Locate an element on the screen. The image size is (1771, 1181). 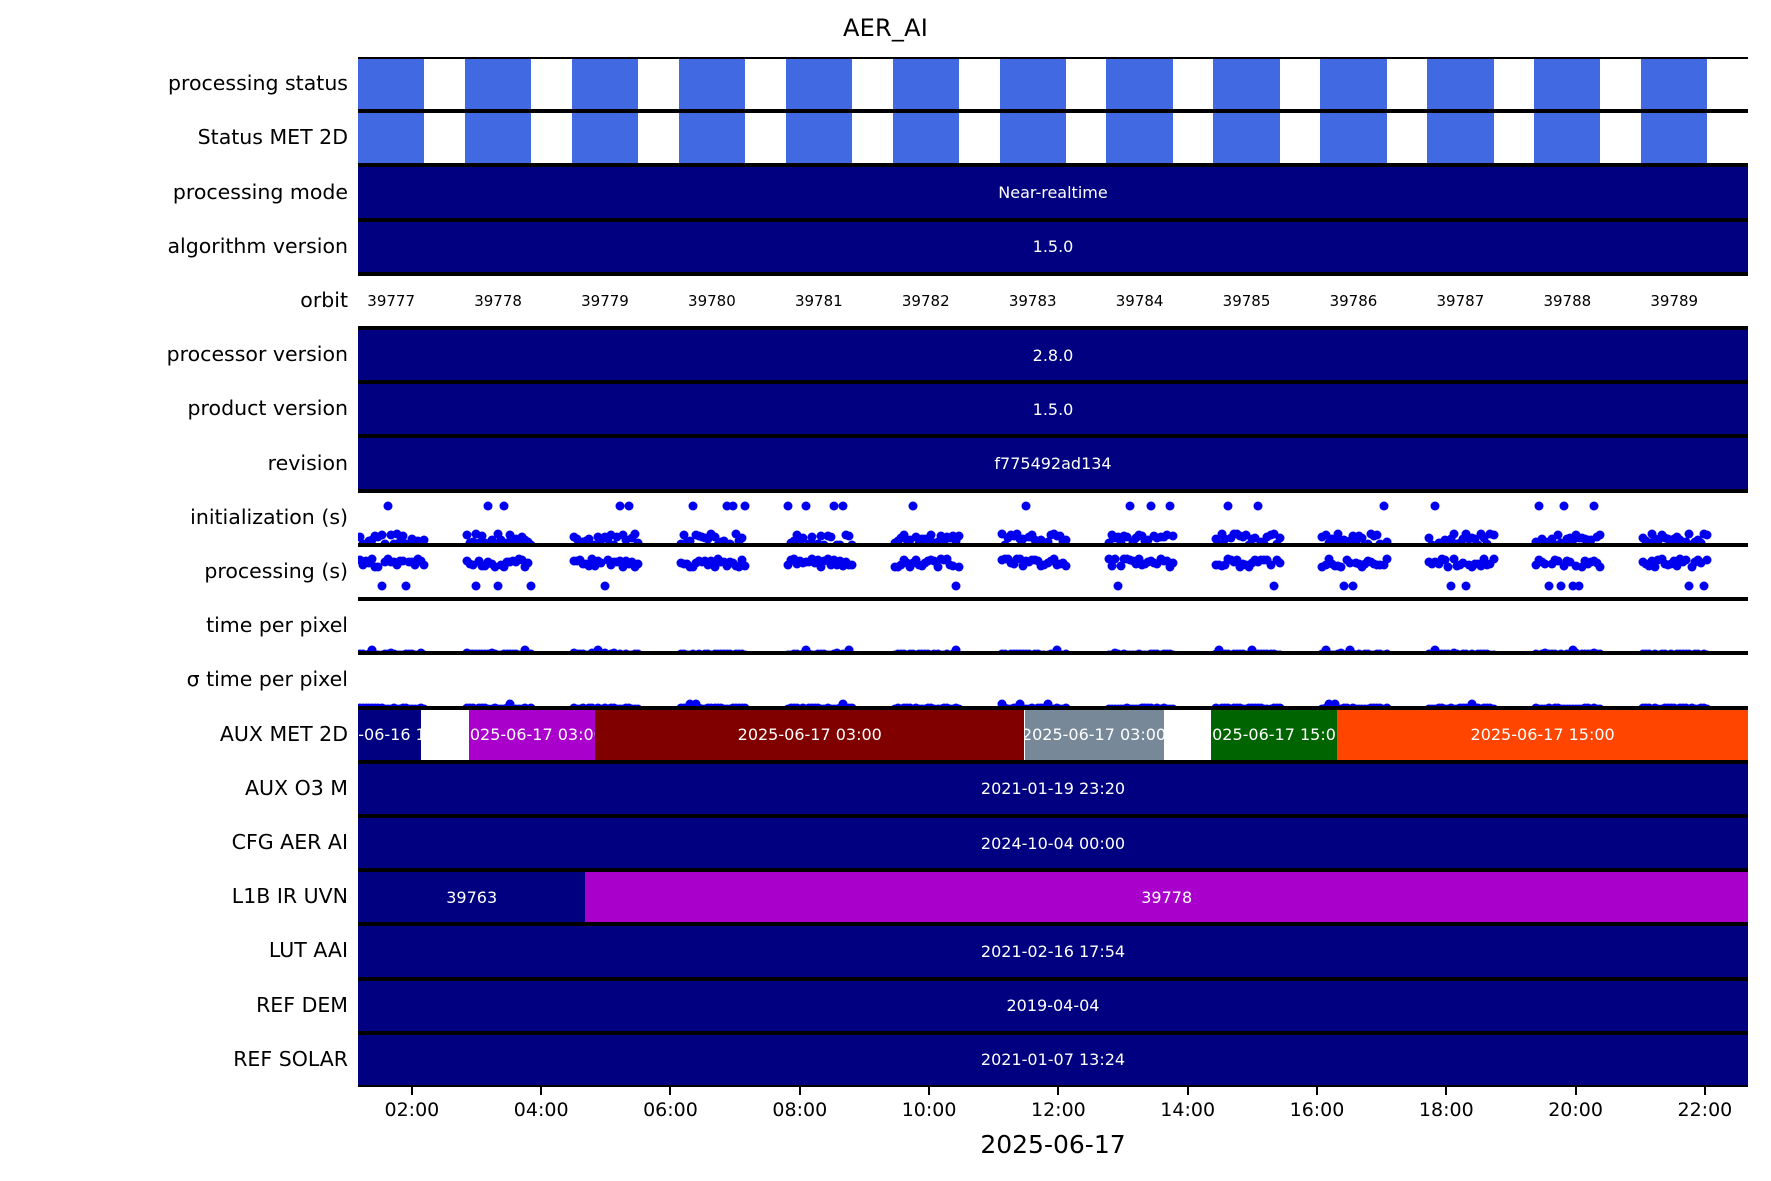
x-tick-label: 10:00 is located at coordinates (929, 1110).